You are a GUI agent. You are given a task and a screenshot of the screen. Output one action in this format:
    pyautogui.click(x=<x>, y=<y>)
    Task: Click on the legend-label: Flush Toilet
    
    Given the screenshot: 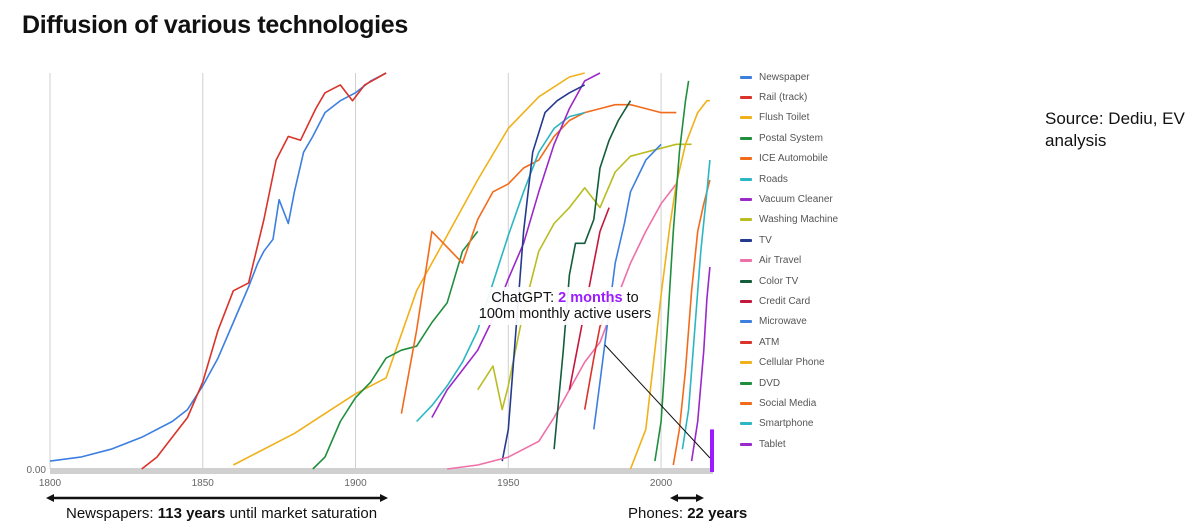 What is the action you would take?
    pyautogui.click(x=784, y=118)
    